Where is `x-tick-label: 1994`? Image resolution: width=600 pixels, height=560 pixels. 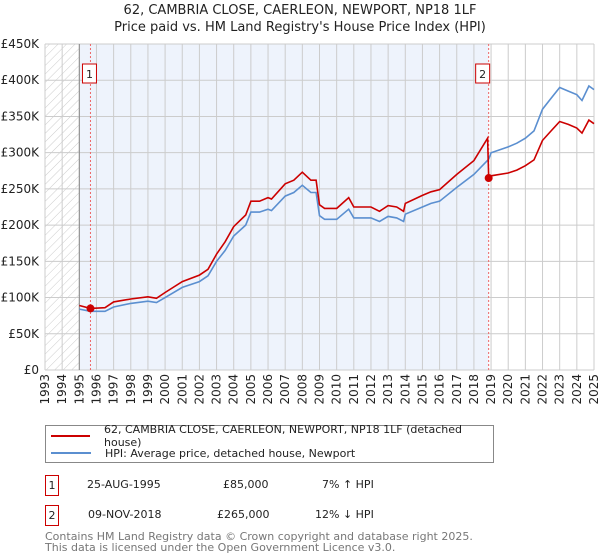 x-tick-label: 1994 is located at coordinates (62, 389).